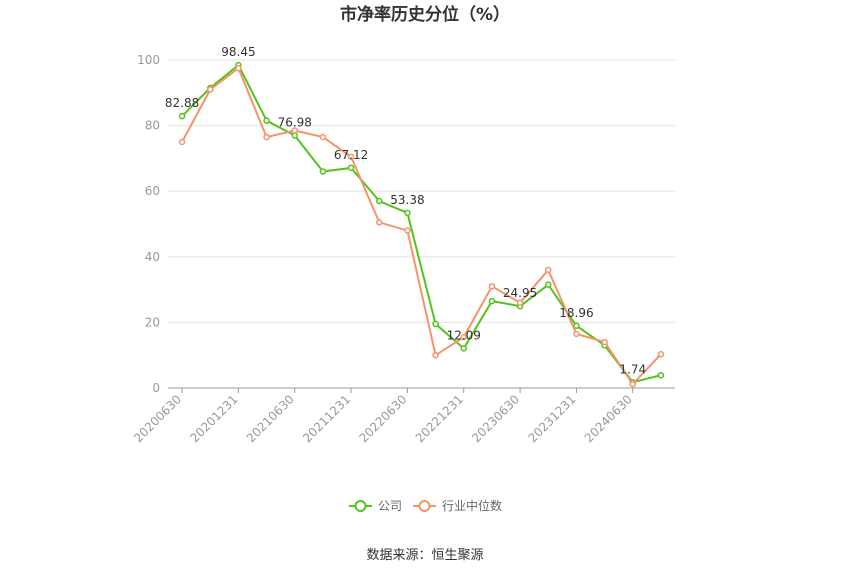 The width and height of the screenshot is (850, 575). Describe the element at coordinates (152, 126) in the screenshot. I see `y-tick-label-80: 80` at that location.